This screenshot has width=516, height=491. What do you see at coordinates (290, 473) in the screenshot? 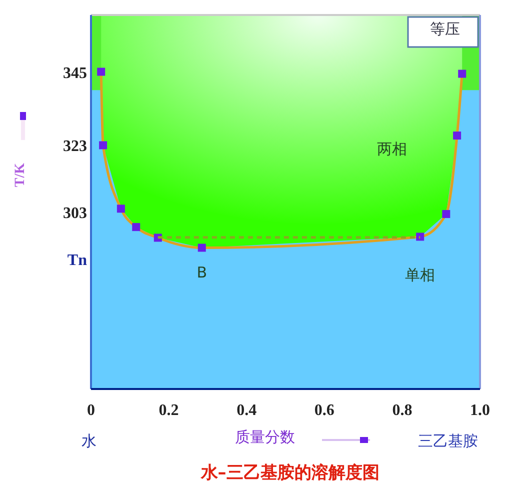
I see `text: 水–三乙基胺的溶解度图` at bounding box center [290, 473].